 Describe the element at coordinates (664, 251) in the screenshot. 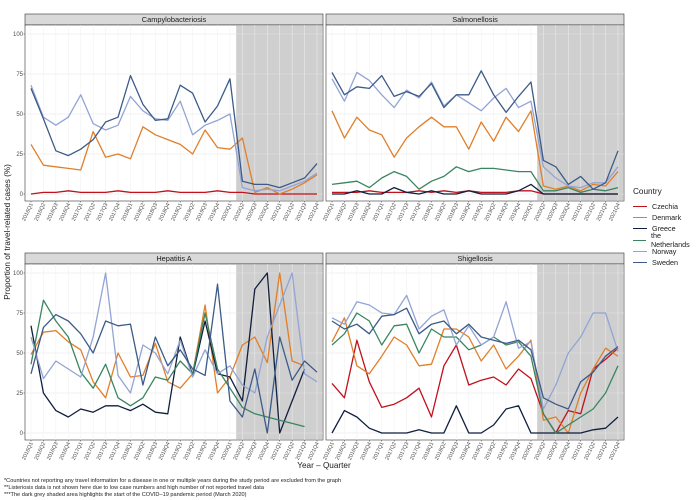

I see `legend-label: Norway` at that location.